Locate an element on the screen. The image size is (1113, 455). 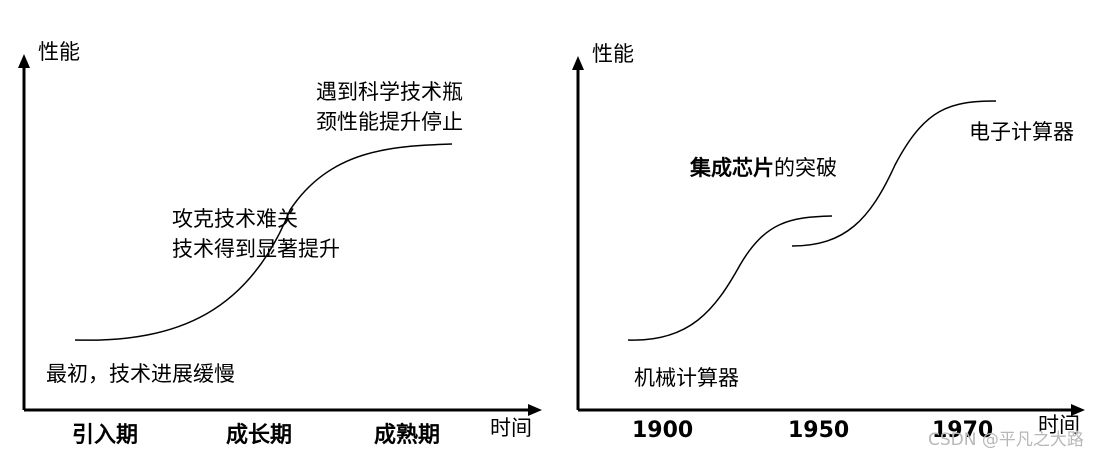
right-y-axis-label: 性能 is located at coordinates (613, 54).